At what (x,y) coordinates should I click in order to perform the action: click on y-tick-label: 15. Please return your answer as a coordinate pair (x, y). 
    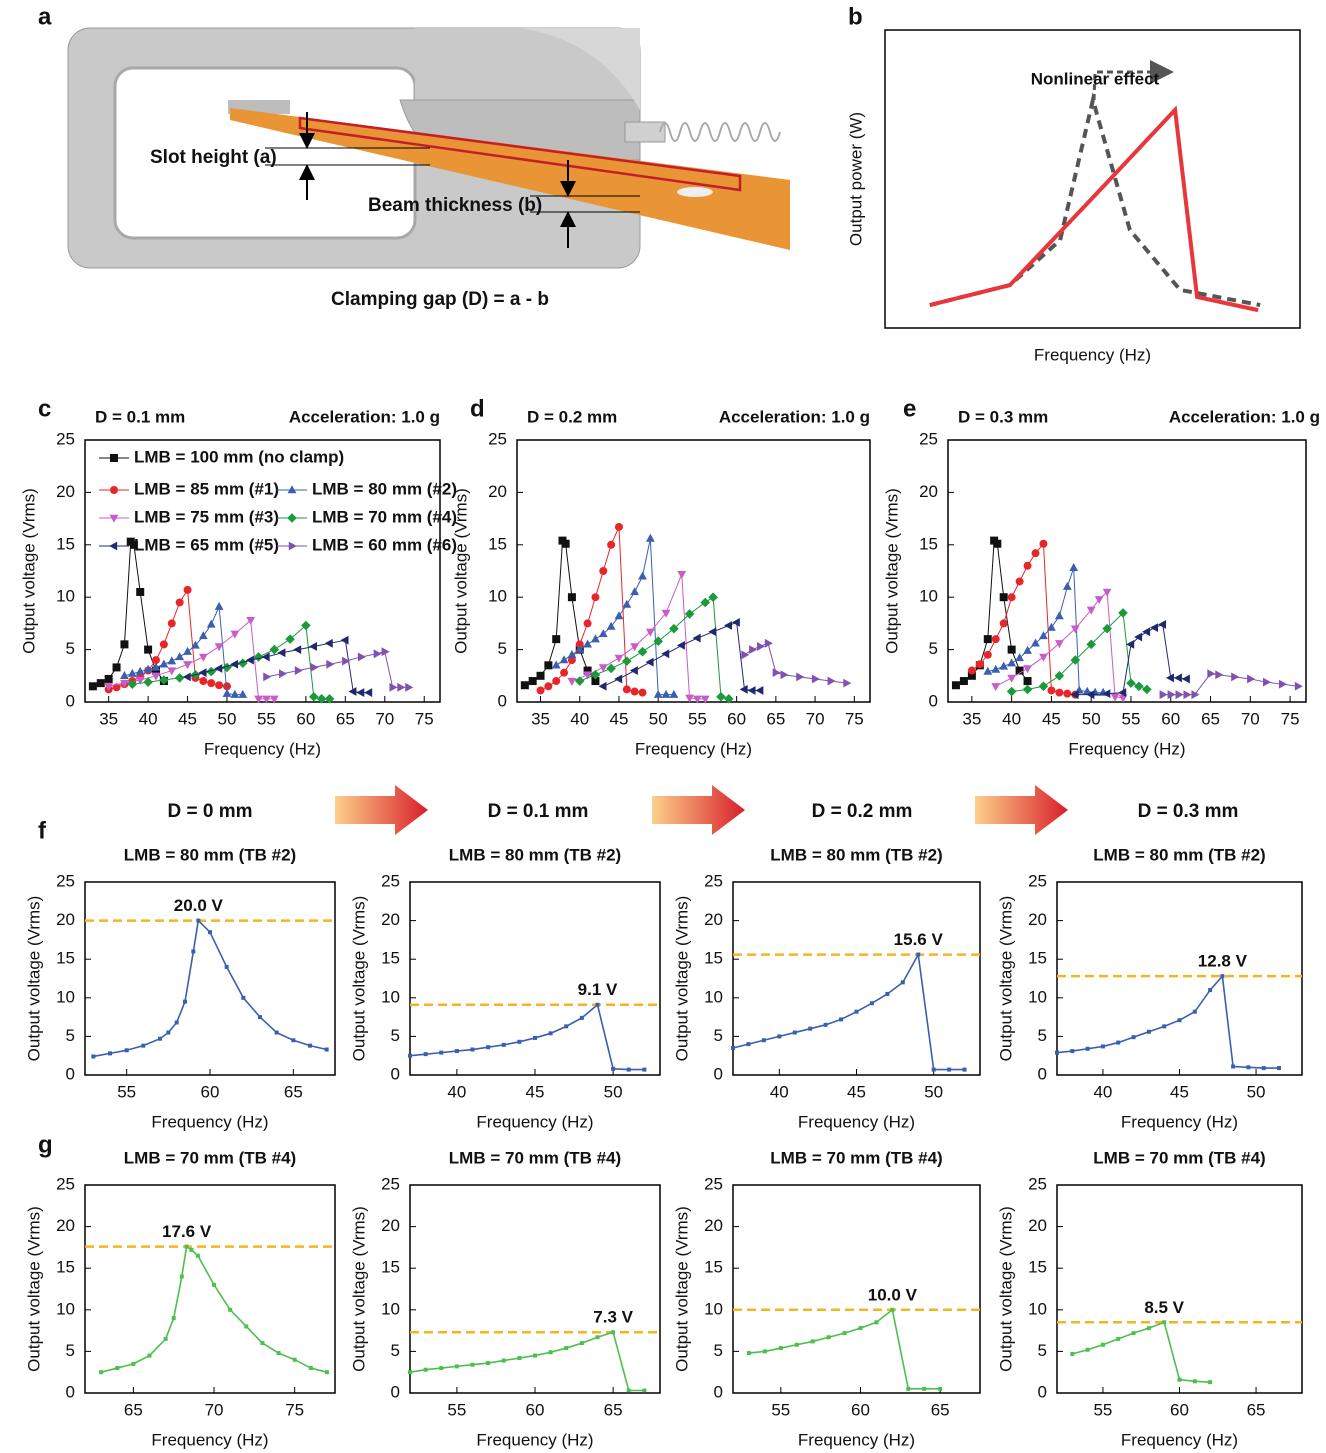
    Looking at the image, I should click on (713, 958).